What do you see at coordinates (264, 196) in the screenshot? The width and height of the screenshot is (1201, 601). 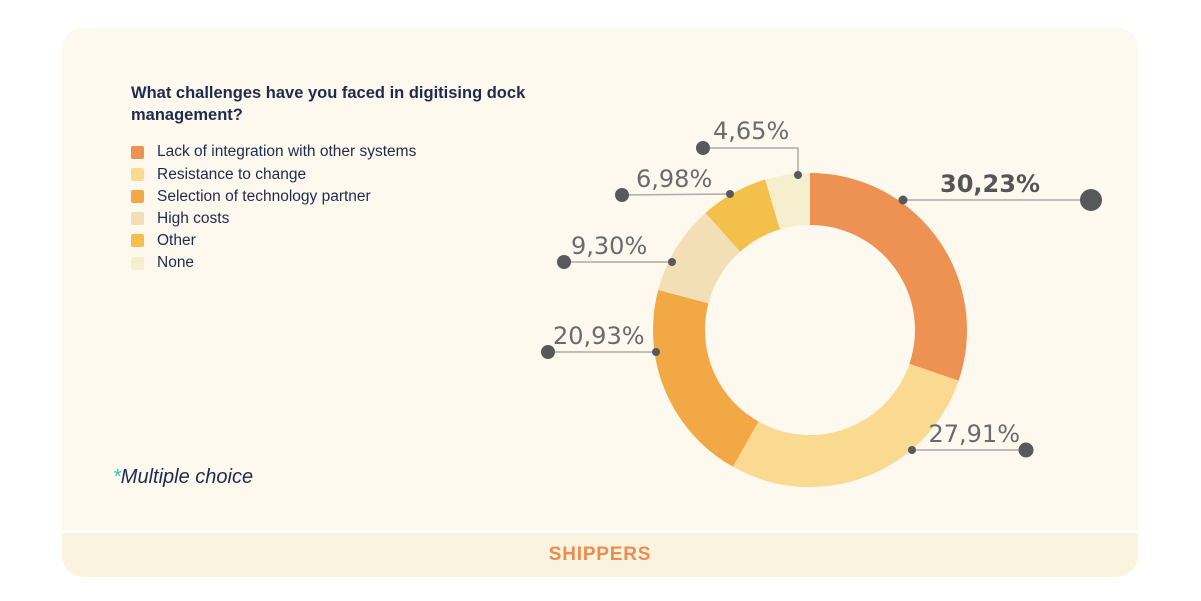 I see `legend-item-label: Selection of technology partner` at bounding box center [264, 196].